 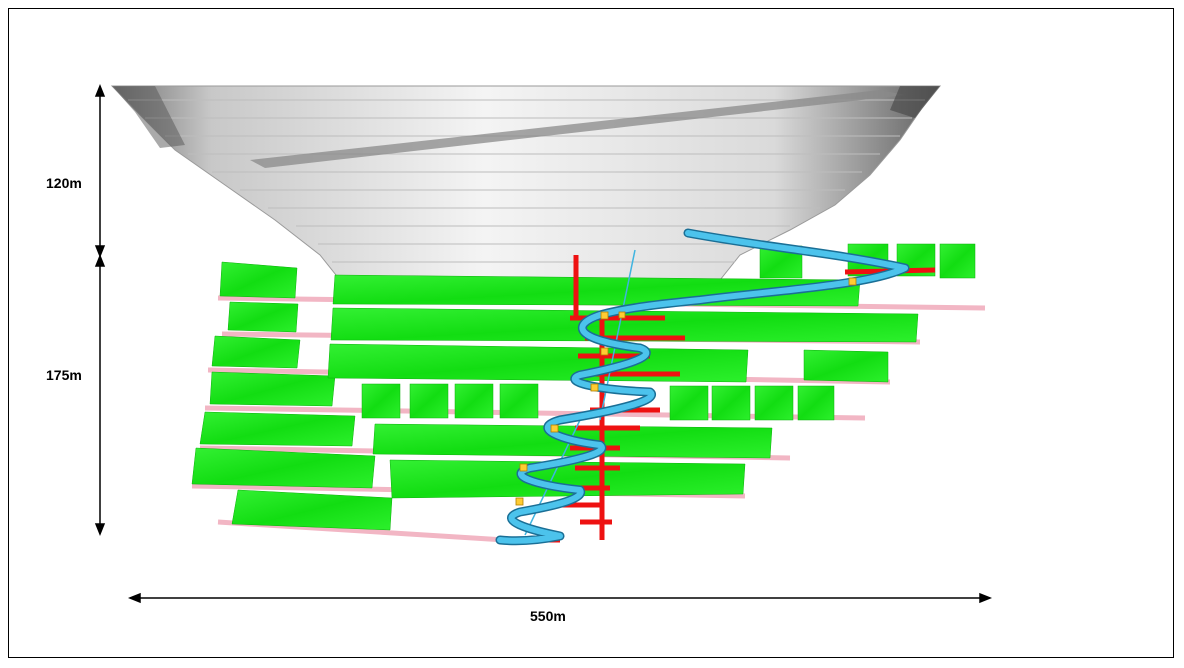 What do you see at coordinates (686, 391) in the screenshot?
I see `access-points` at bounding box center [686, 391].